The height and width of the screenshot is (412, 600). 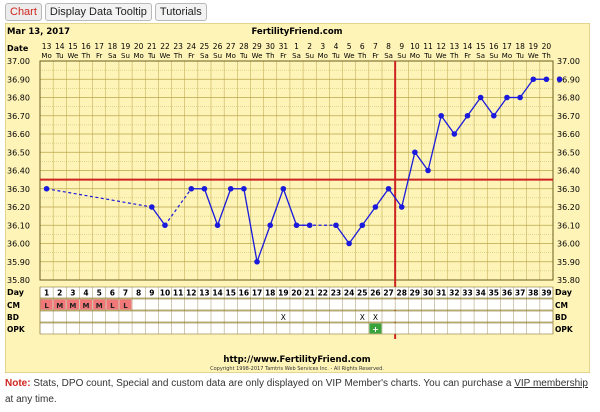 What do you see at coordinates (16, 292) in the screenshot?
I see `day-row-label-left: Day` at bounding box center [16, 292].